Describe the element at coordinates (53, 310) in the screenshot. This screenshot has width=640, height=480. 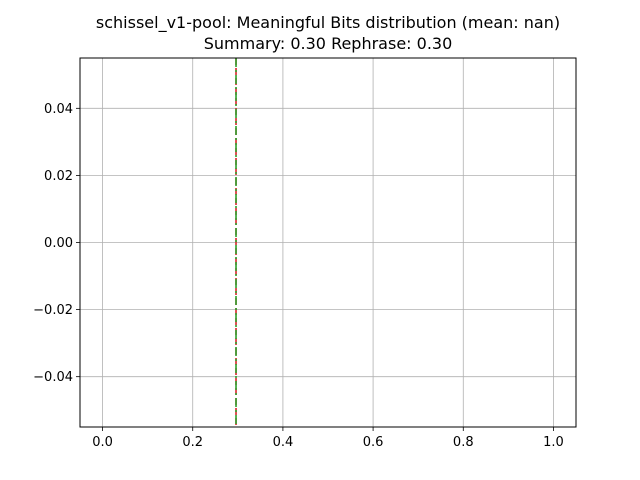
I see `y-tick-label: −0.02` at that location.